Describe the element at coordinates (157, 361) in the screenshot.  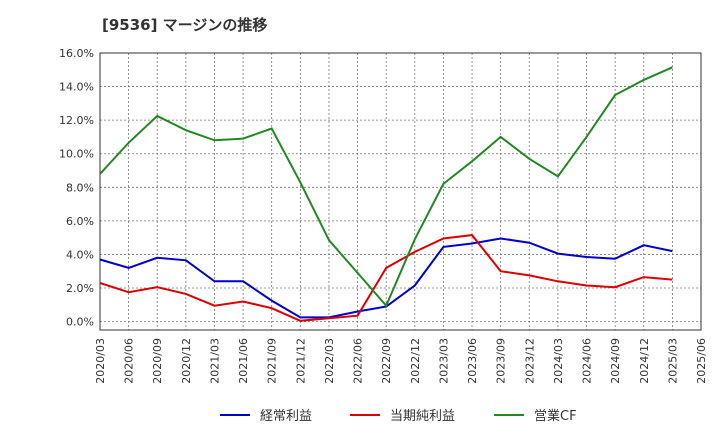
I see `x-tick-label: 2020/09` at that location.